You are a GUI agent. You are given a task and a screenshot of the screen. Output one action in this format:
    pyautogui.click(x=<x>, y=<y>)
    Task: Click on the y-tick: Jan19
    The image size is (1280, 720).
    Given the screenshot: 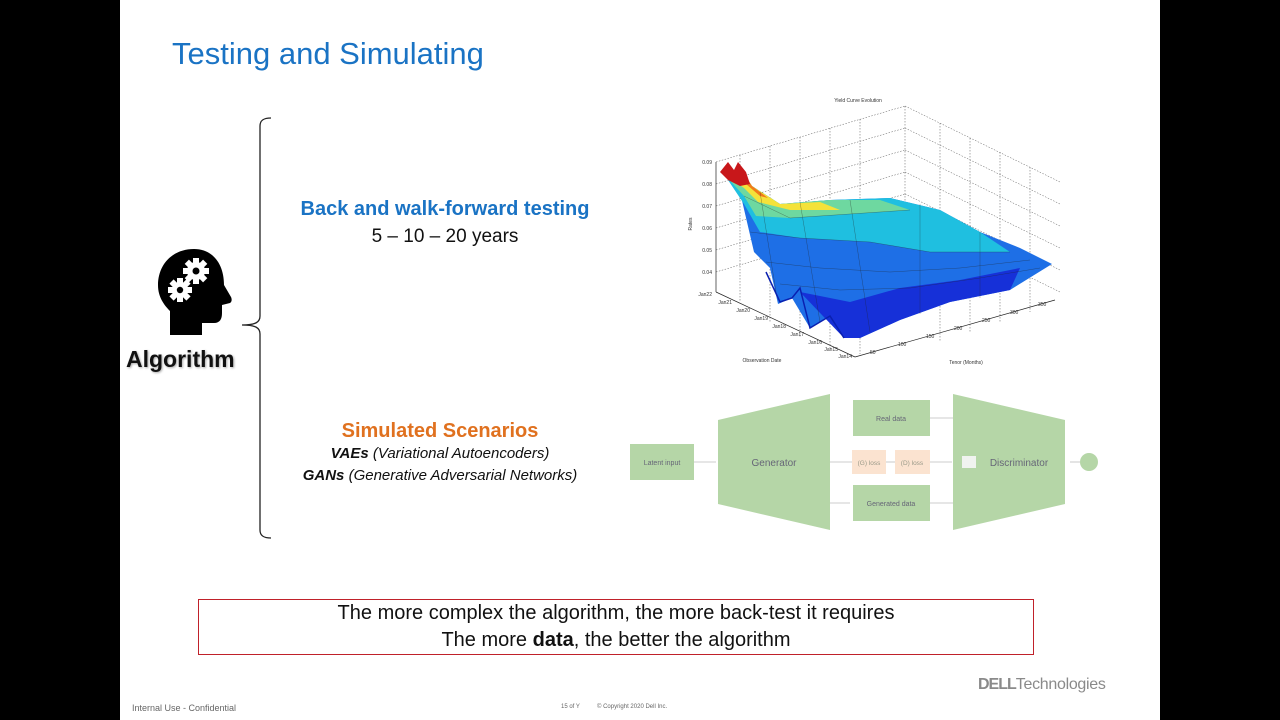 What is the action you would take?
    pyautogui.click(x=761, y=319)
    